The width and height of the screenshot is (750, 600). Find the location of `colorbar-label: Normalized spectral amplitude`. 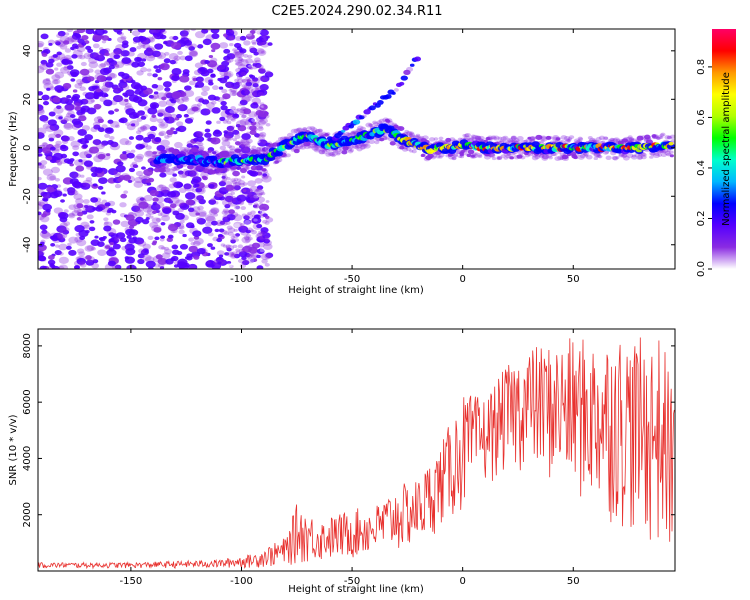

colorbar-label: Normalized spectral amplitude is located at coordinates (726, 149).